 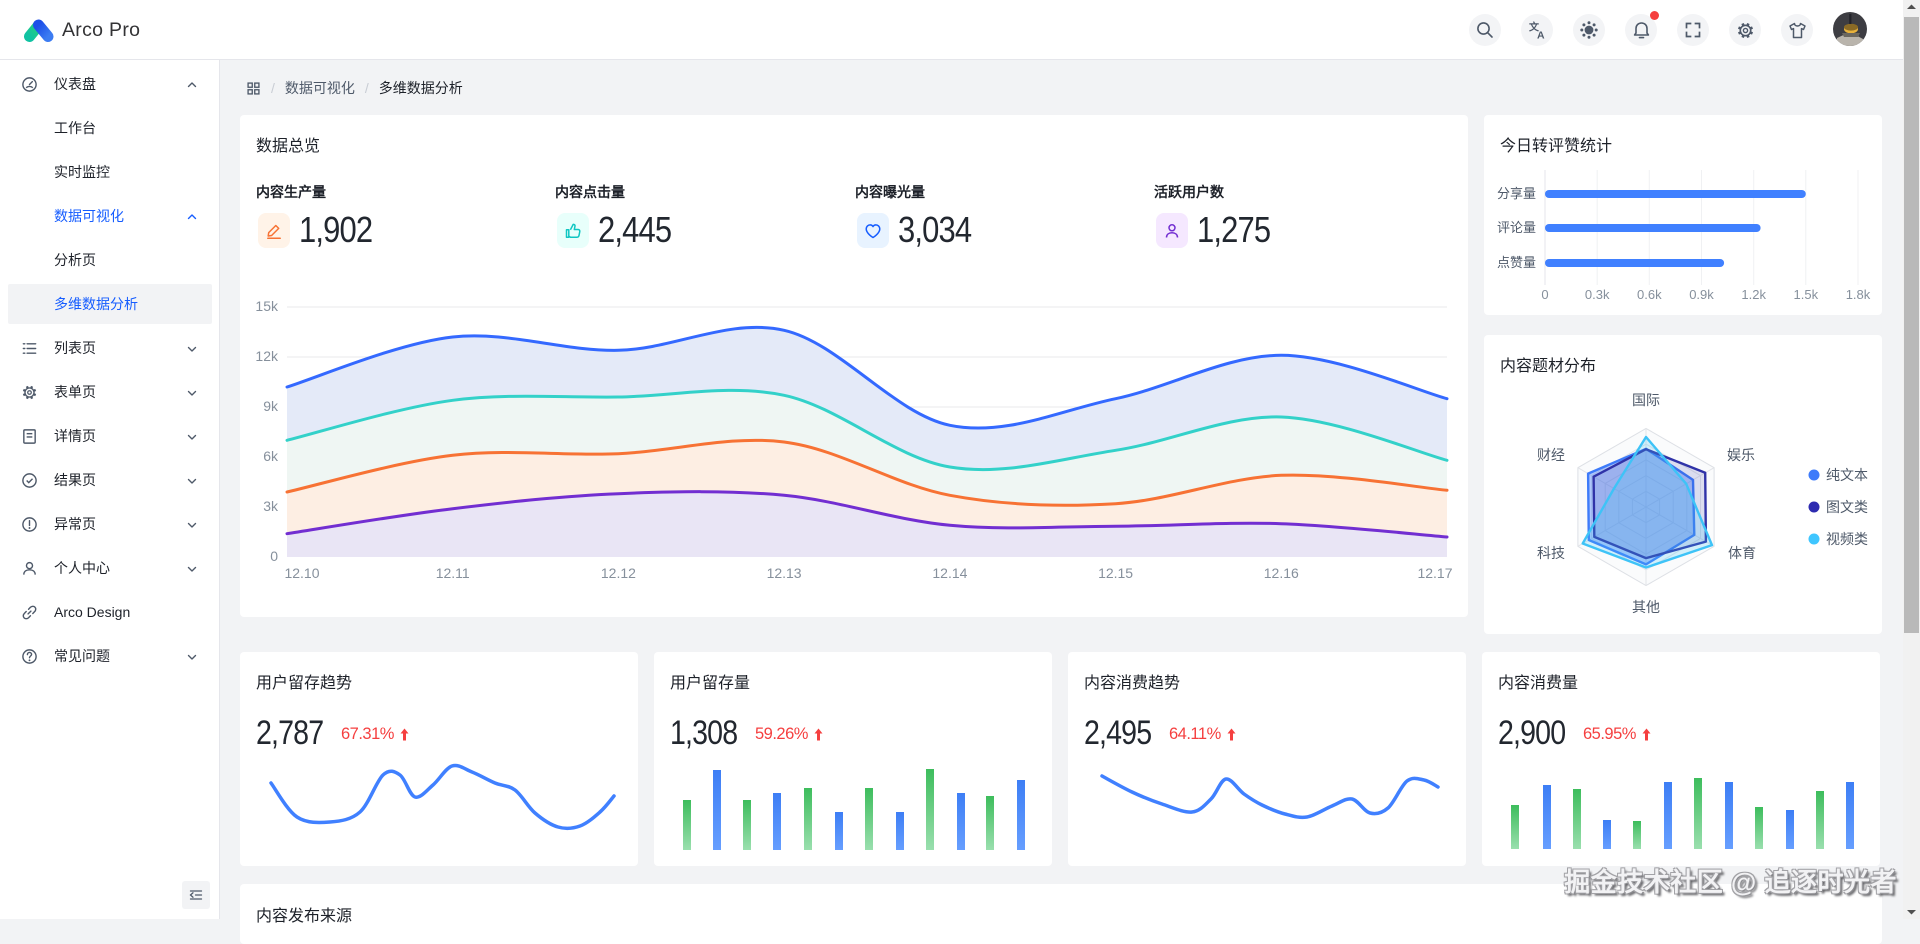 I want to click on svg-text: 体育, so click(x=1742, y=553).